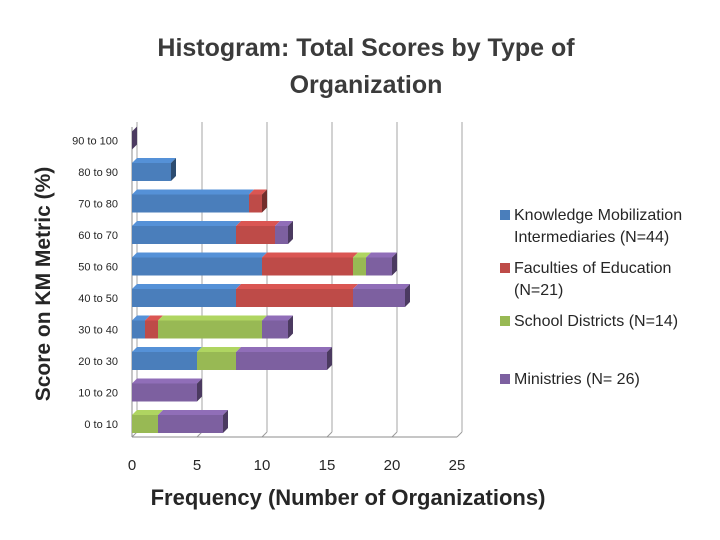  Describe the element at coordinates (348, 497) in the screenshot. I see `x-axis-title: Frequency (Number of Organizations)` at that location.